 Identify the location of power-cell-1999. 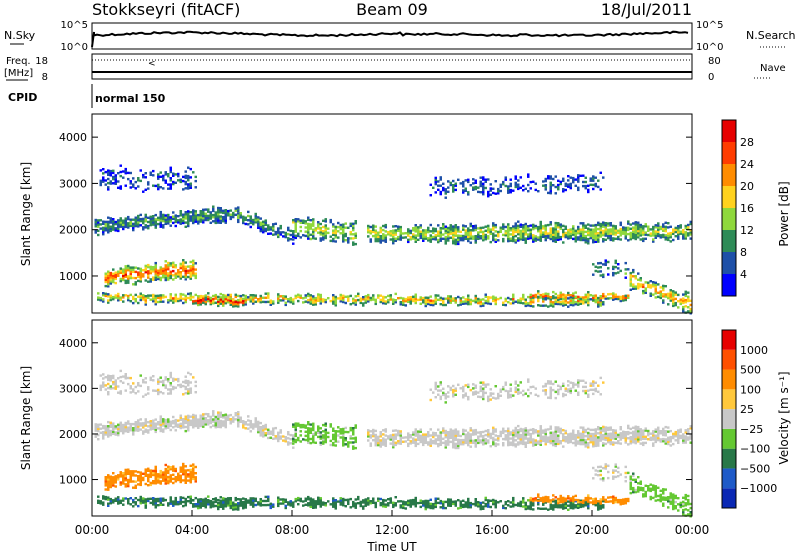
(153, 299).